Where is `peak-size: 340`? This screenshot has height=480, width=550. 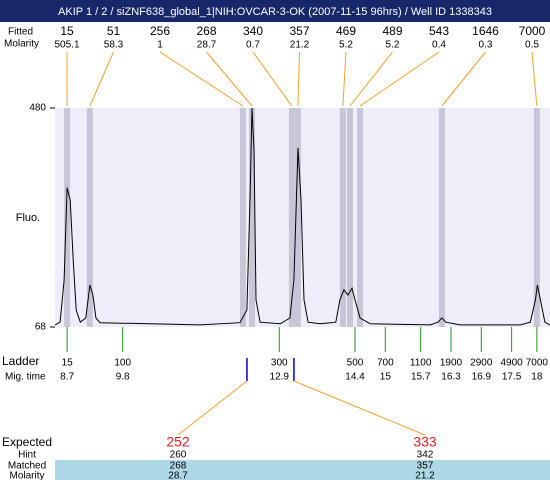 peak-size: 340 is located at coordinates (253, 31).